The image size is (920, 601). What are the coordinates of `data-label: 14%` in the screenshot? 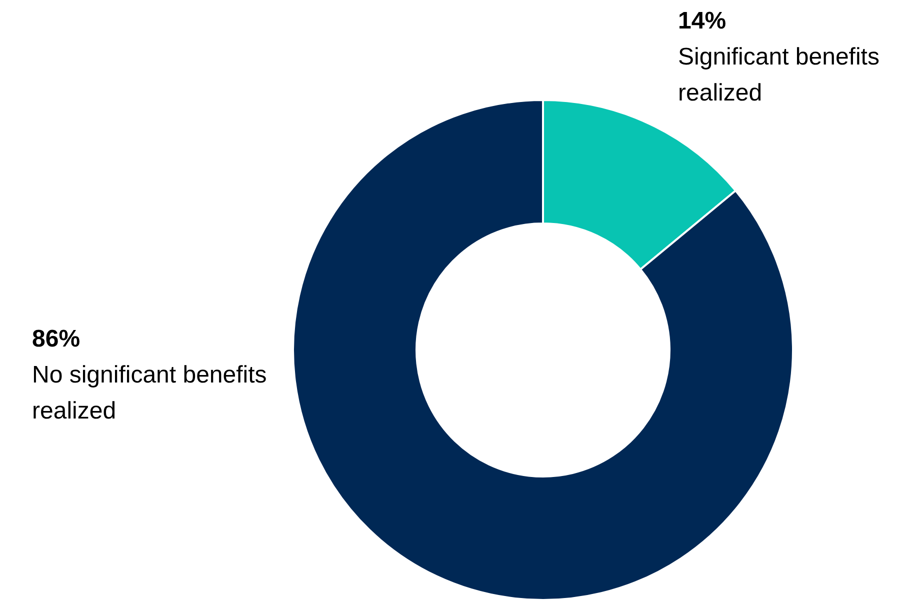 It's located at (702, 21).